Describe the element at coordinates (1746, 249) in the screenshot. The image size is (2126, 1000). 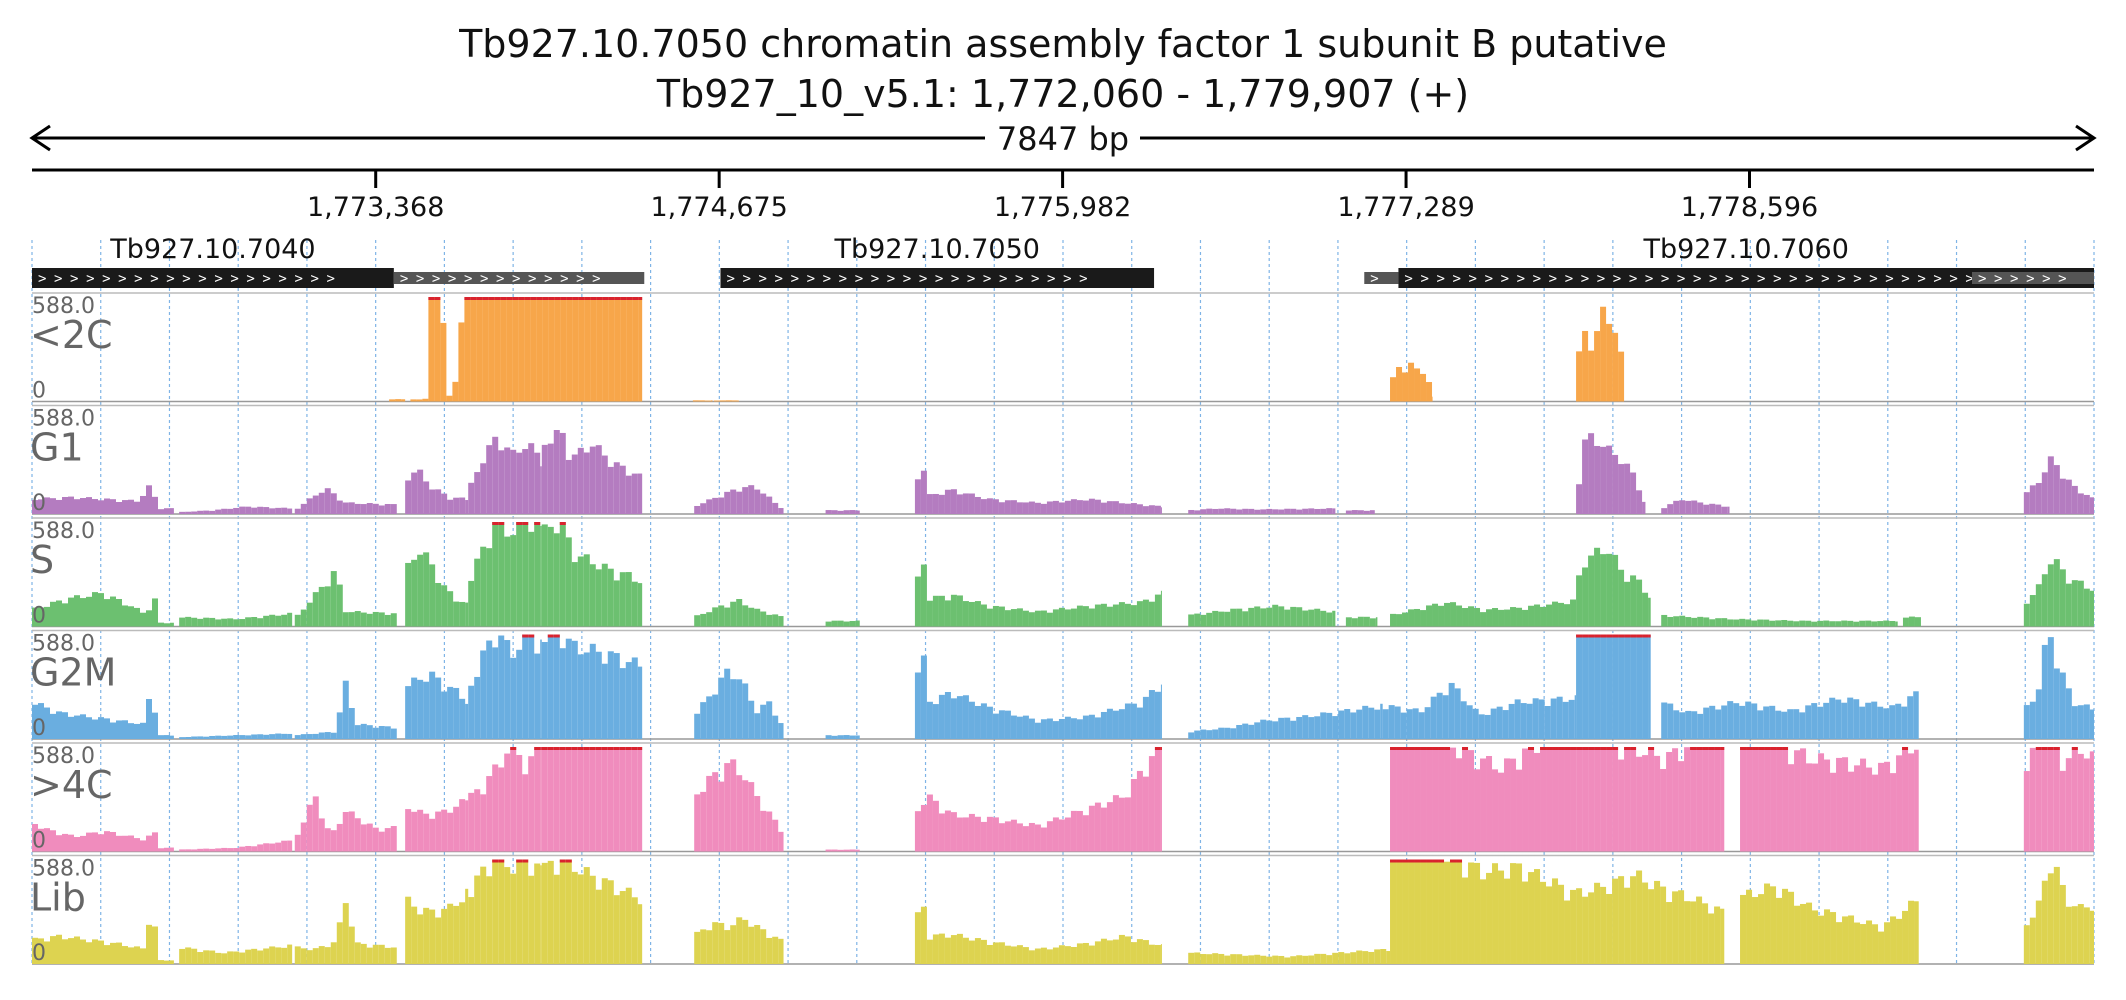
I see `gene-label: Tb927.10.7060` at that location.